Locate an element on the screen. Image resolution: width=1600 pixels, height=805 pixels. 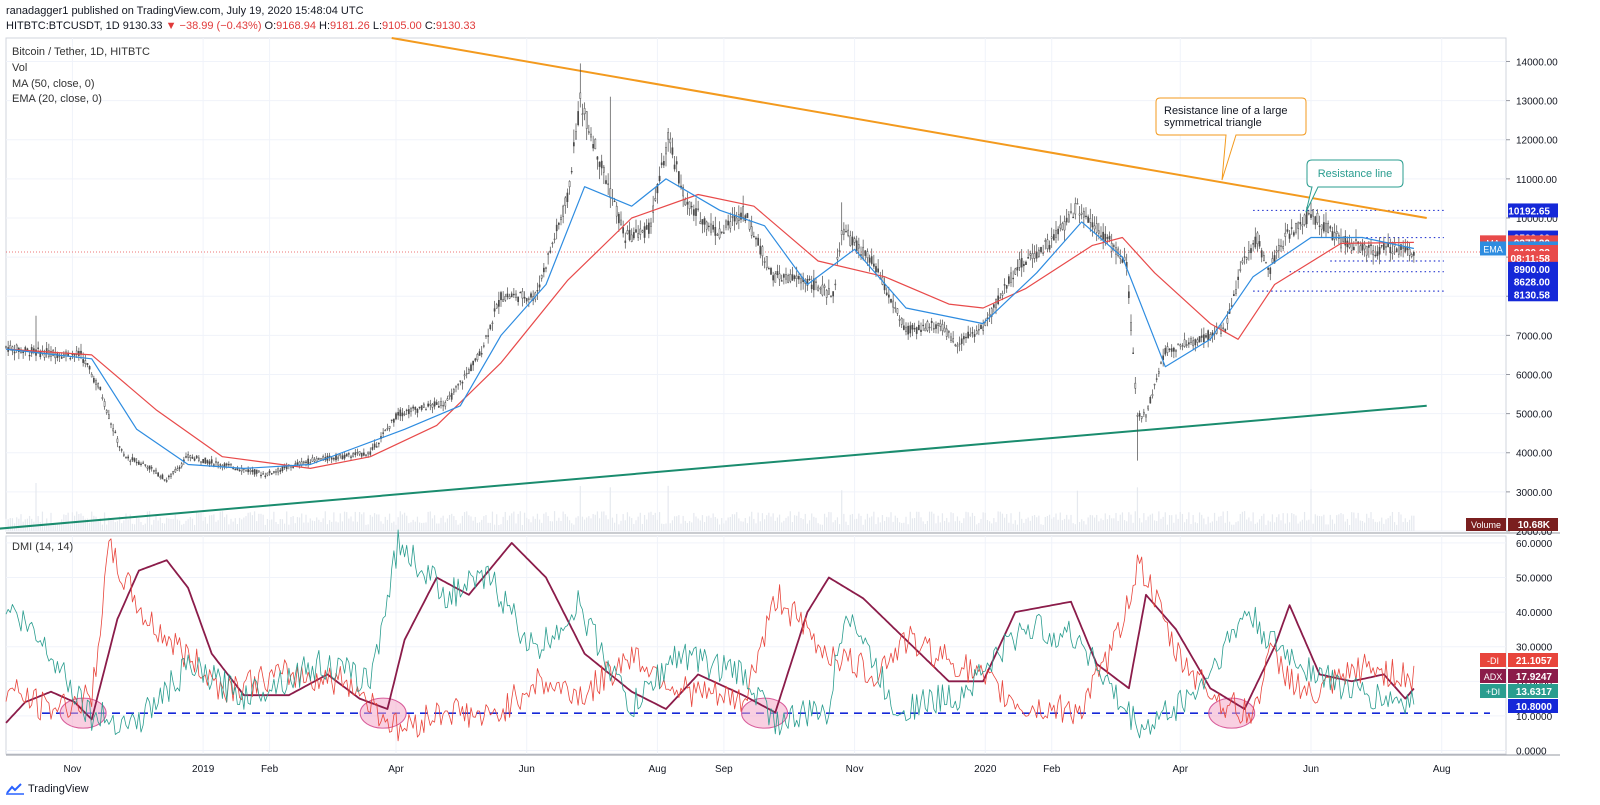
time-tick-label: Jun is located at coordinates (527, 769).